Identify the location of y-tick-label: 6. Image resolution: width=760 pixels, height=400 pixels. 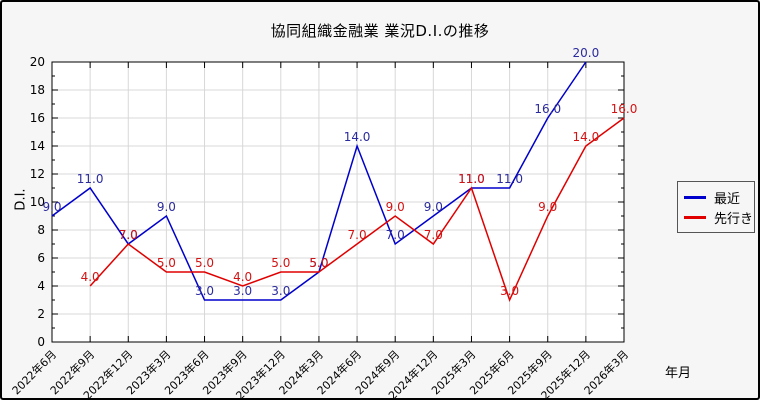
(41, 258).